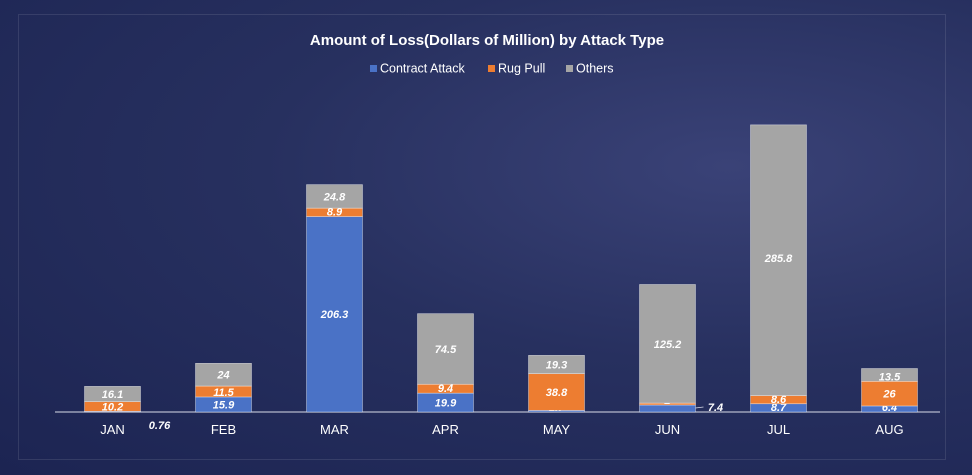  Describe the element at coordinates (445, 389) in the screenshot. I see `data-label-apr-2: 9.4` at that location.